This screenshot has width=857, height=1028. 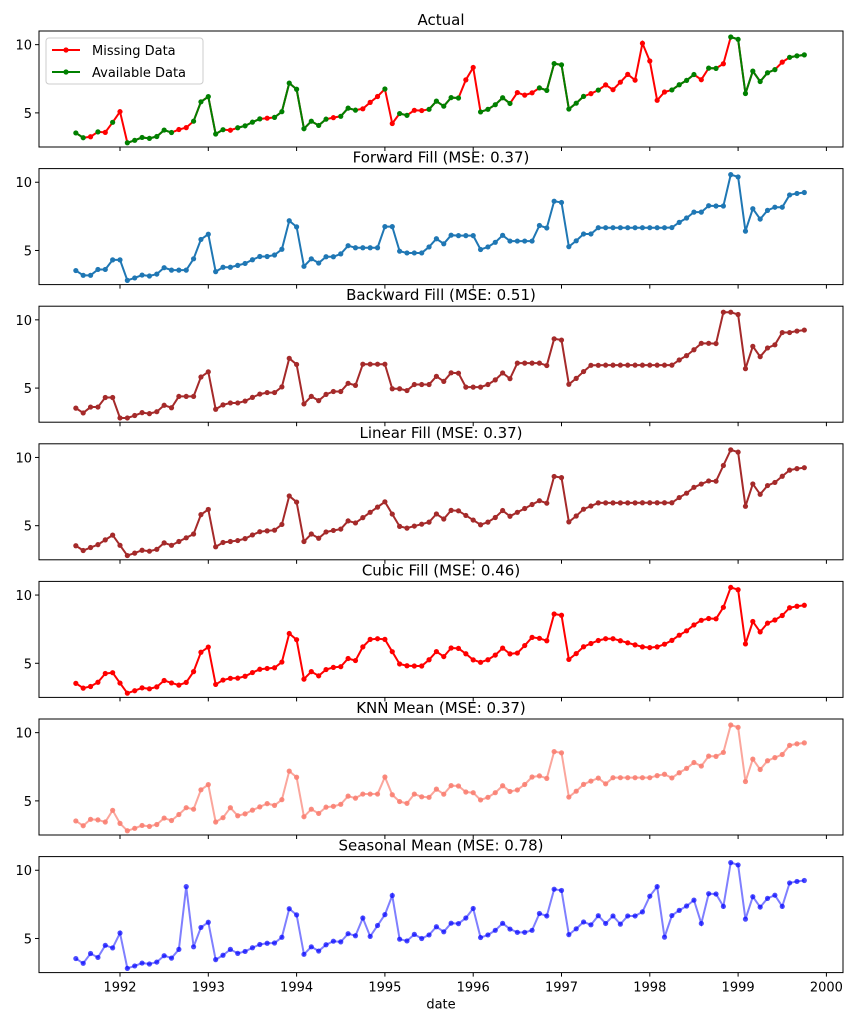 What do you see at coordinates (28, 802) in the screenshot?
I see `y-tick-label: 5` at bounding box center [28, 802].